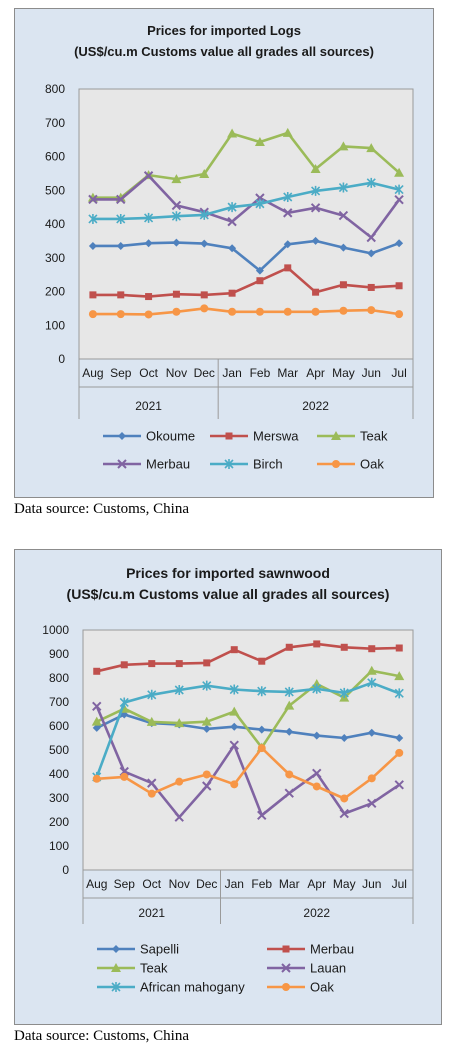 This screenshot has width=458, height=1052. I want to click on sawn-series-merbau, so click(248, 657).